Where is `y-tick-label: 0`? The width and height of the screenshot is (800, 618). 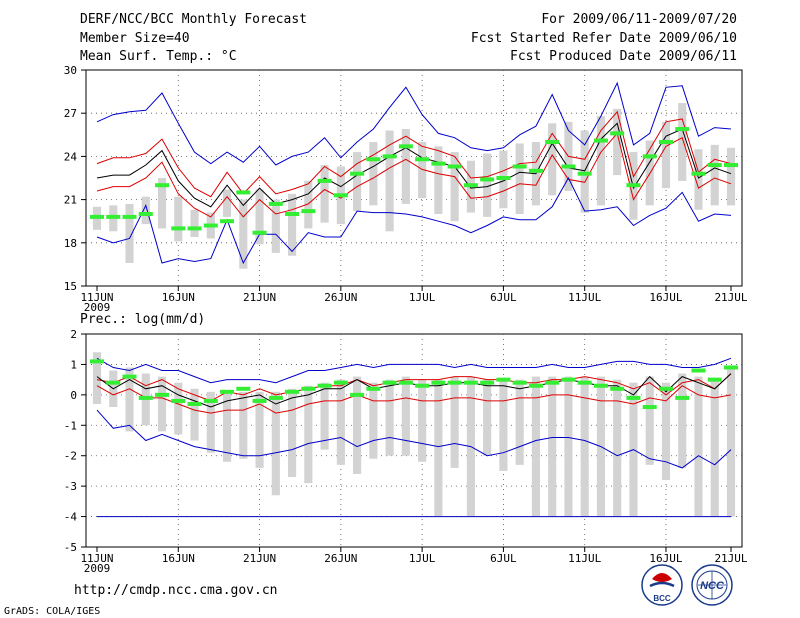 y-tick-label: 0 is located at coordinates (73, 395).